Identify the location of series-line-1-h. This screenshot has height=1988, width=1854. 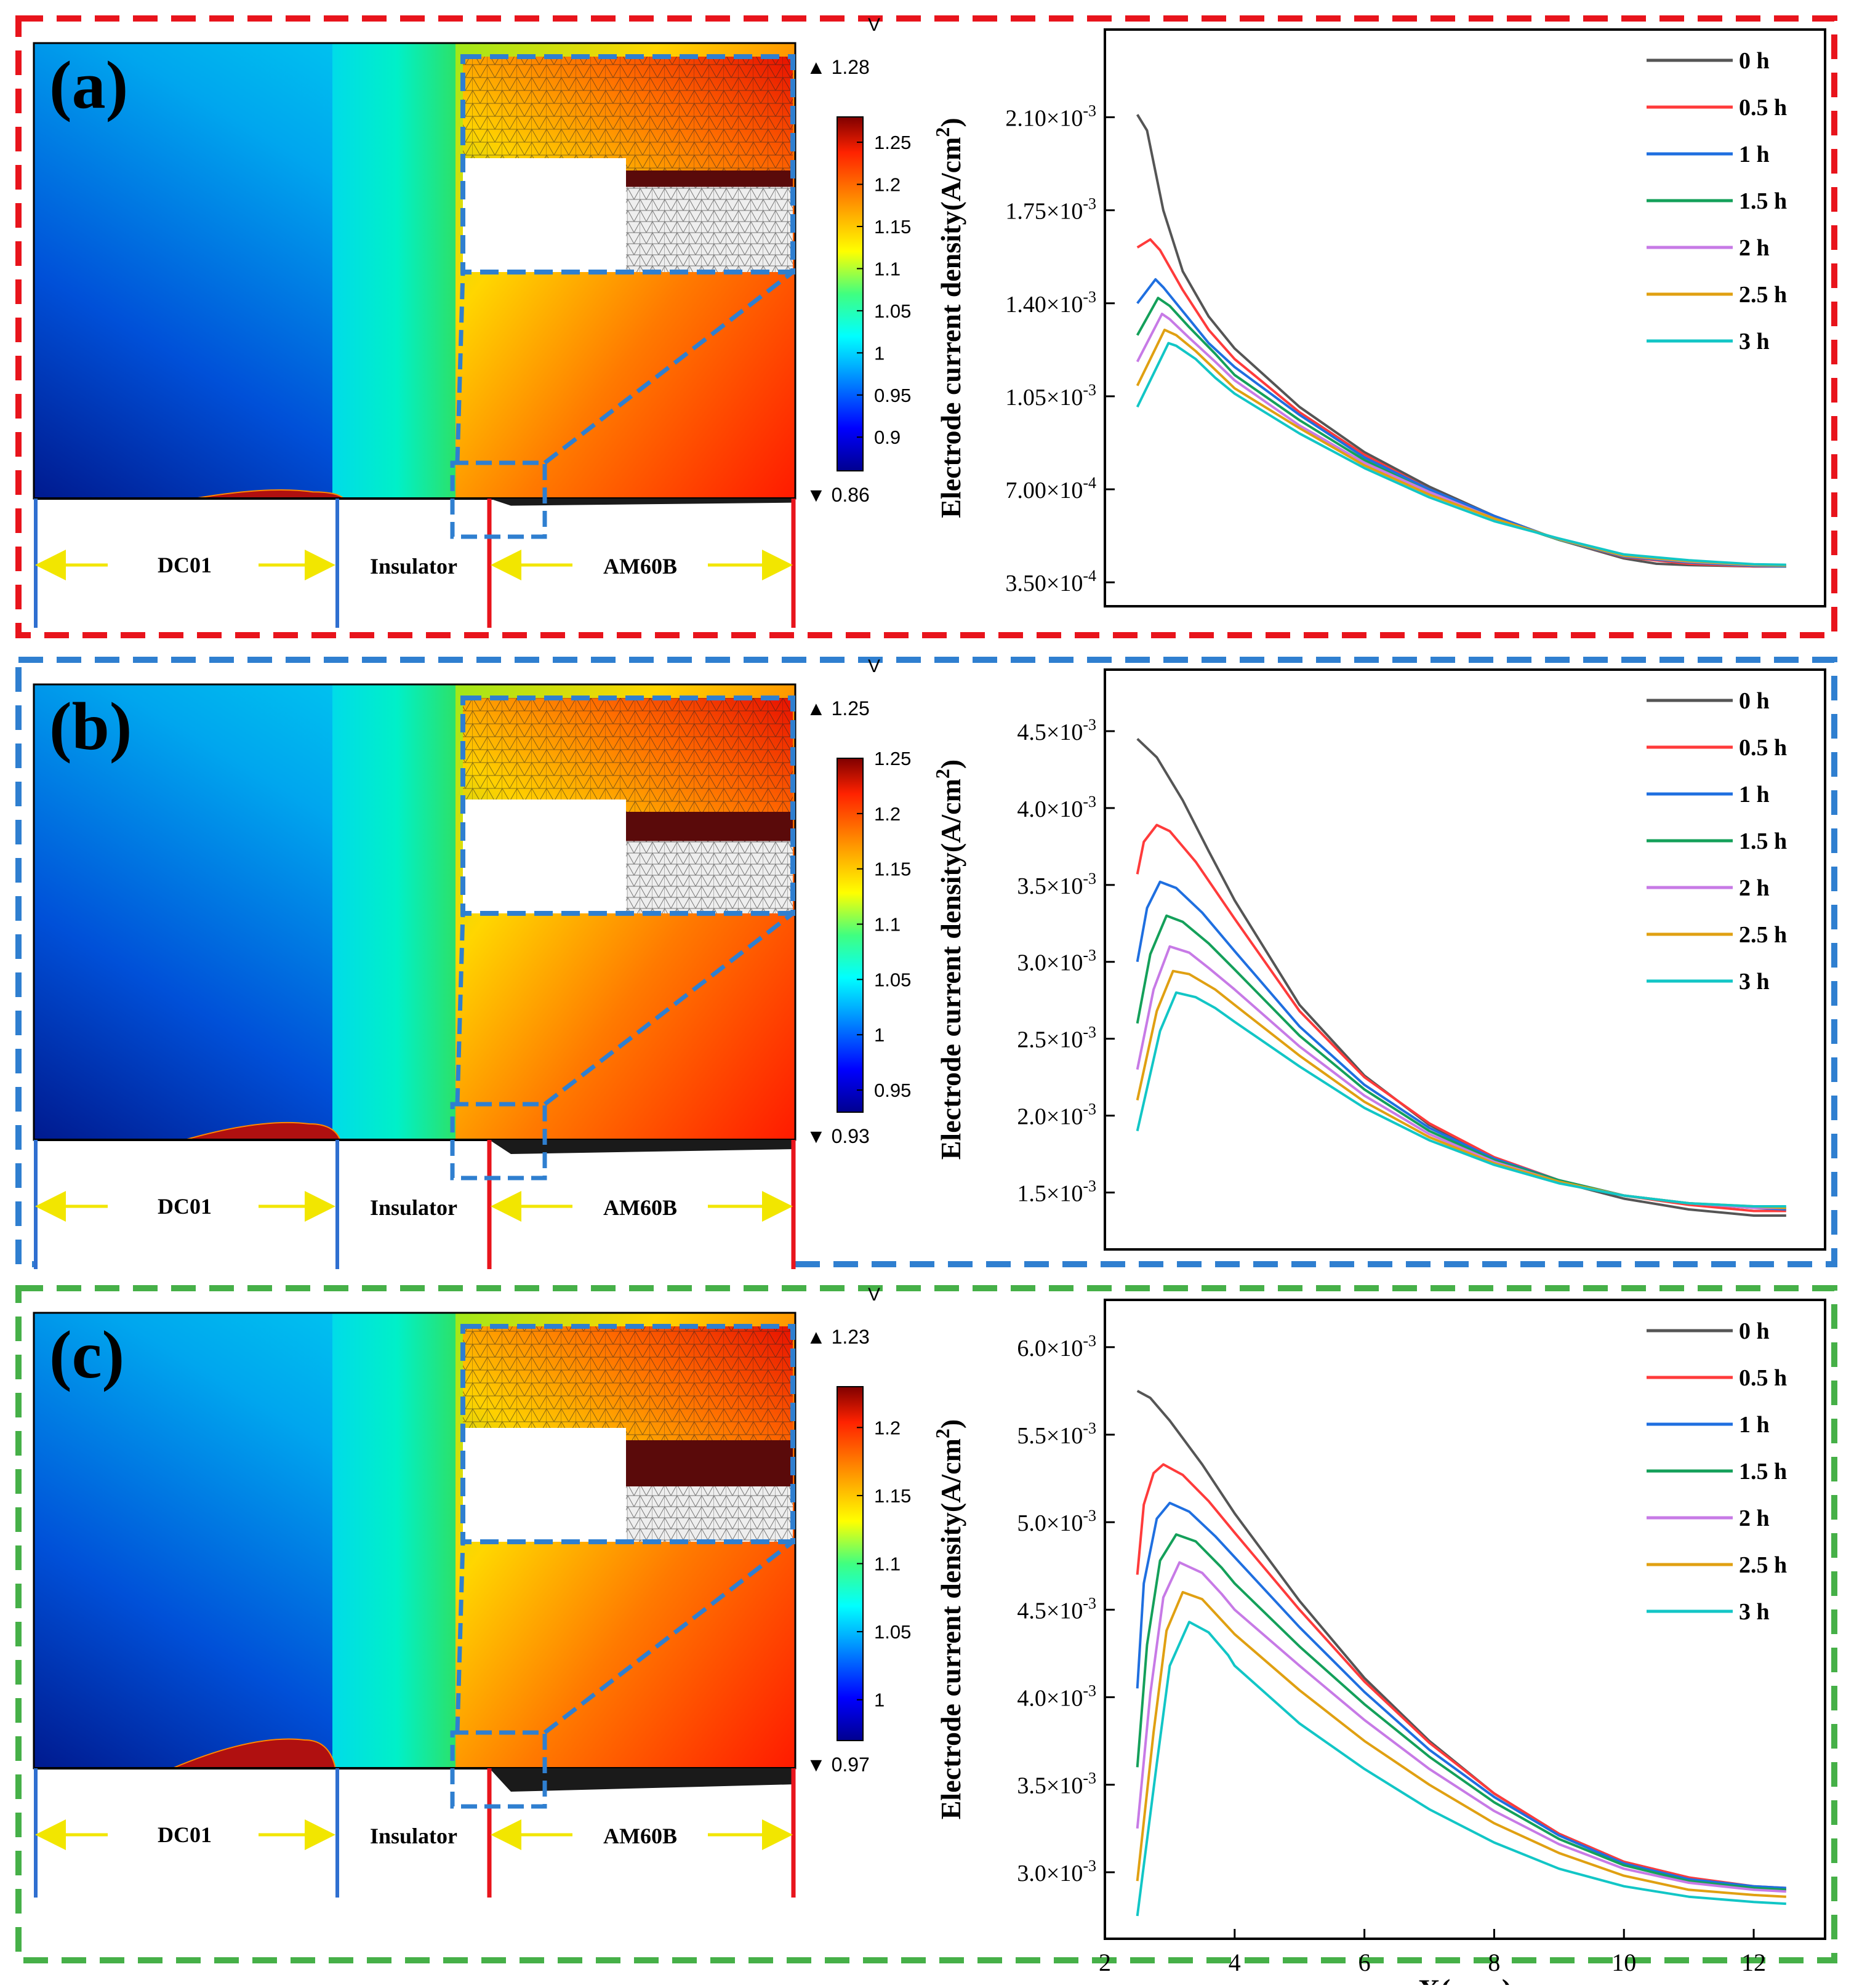
(1461, 1695).